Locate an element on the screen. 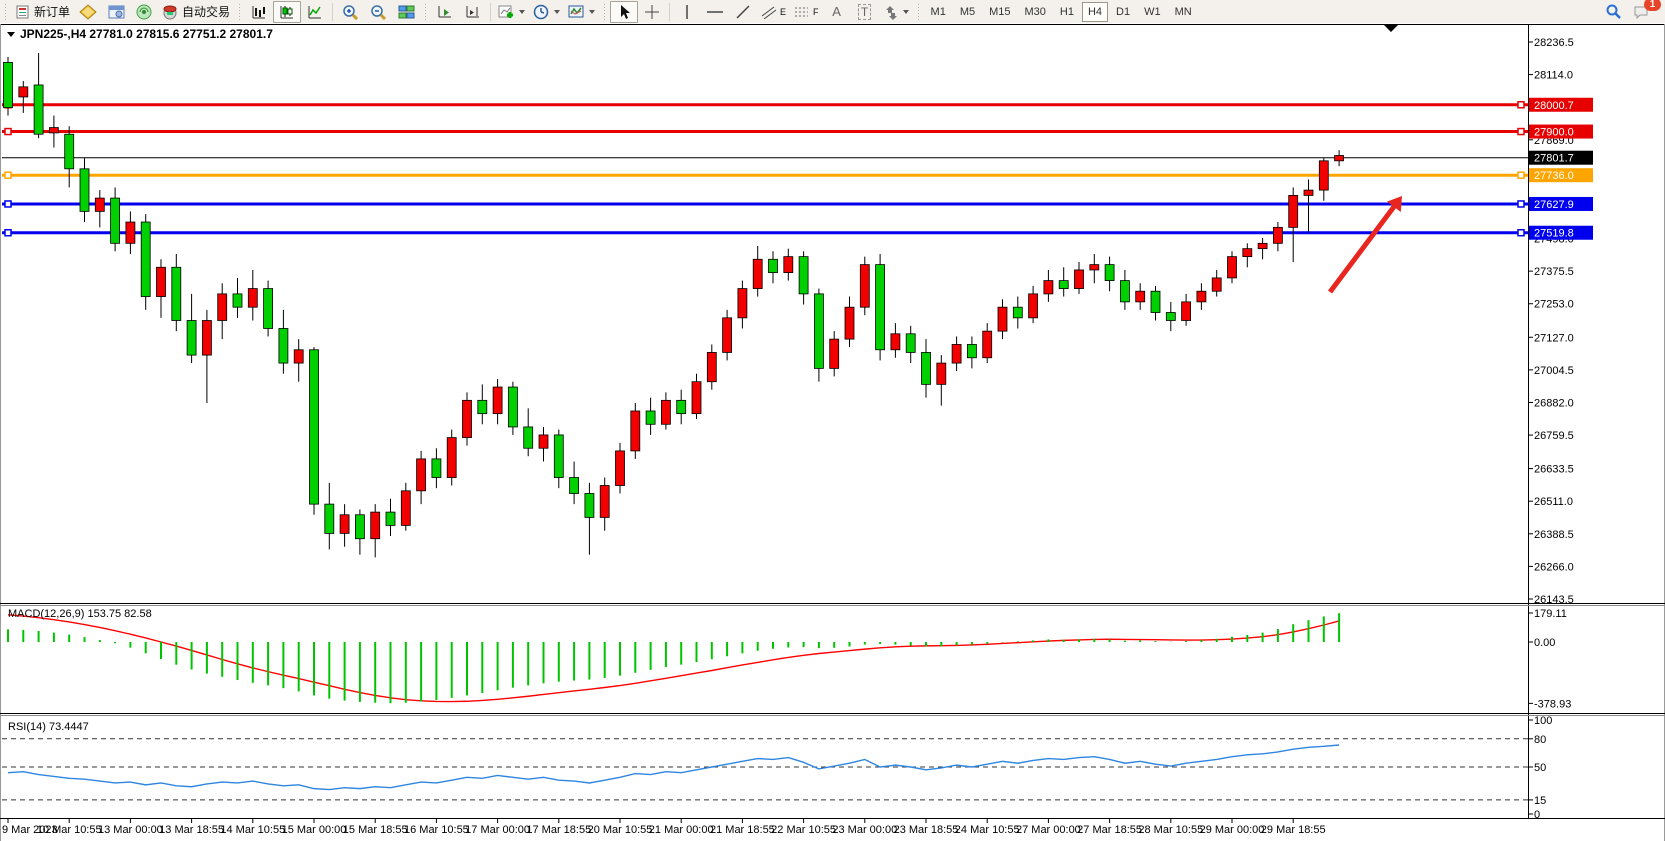 This screenshot has width=1665, height=841. text-label-button: T is located at coordinates (865, 12).